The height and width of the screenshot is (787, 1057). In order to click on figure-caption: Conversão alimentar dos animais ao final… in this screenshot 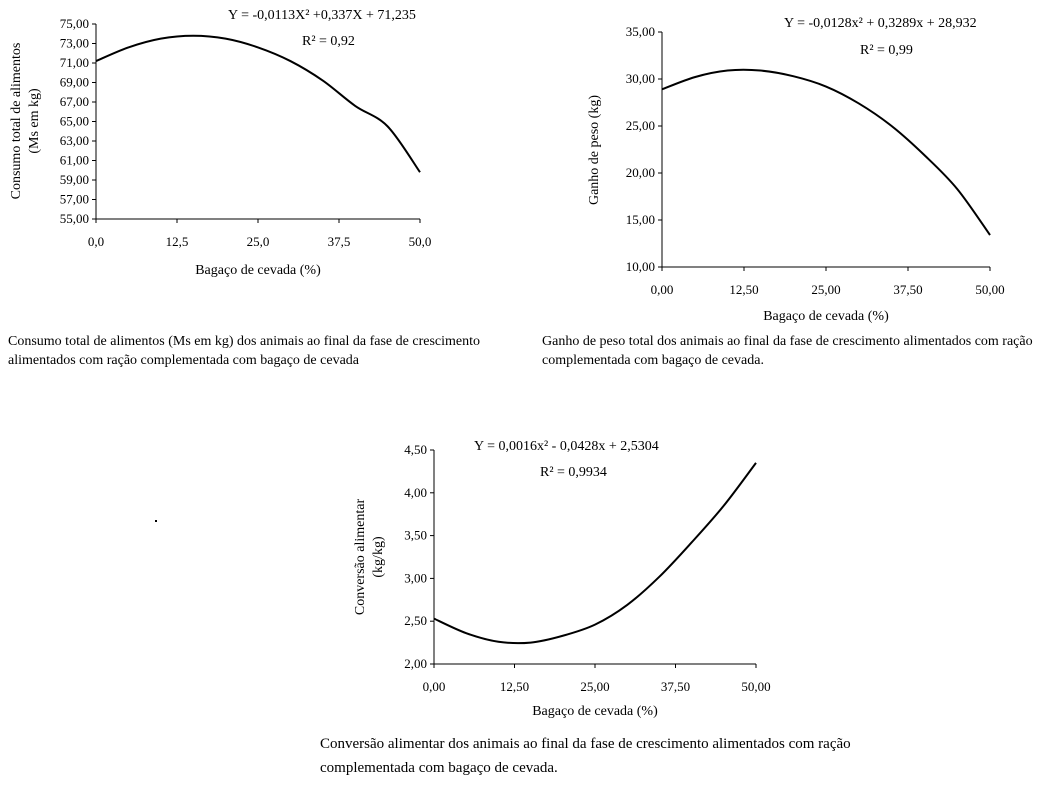, I will do `click(585, 756)`.